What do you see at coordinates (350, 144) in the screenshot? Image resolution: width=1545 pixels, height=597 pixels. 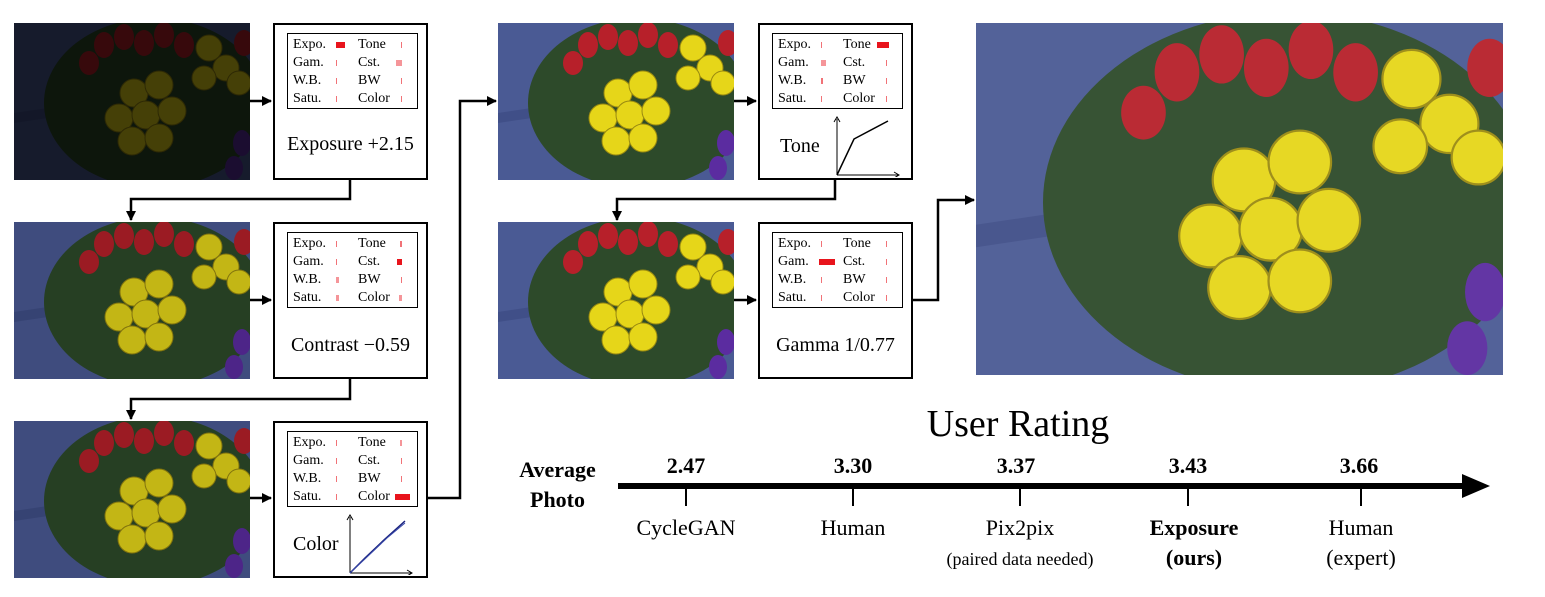 I see `step-caption: Exposure +2.15` at bounding box center [350, 144].